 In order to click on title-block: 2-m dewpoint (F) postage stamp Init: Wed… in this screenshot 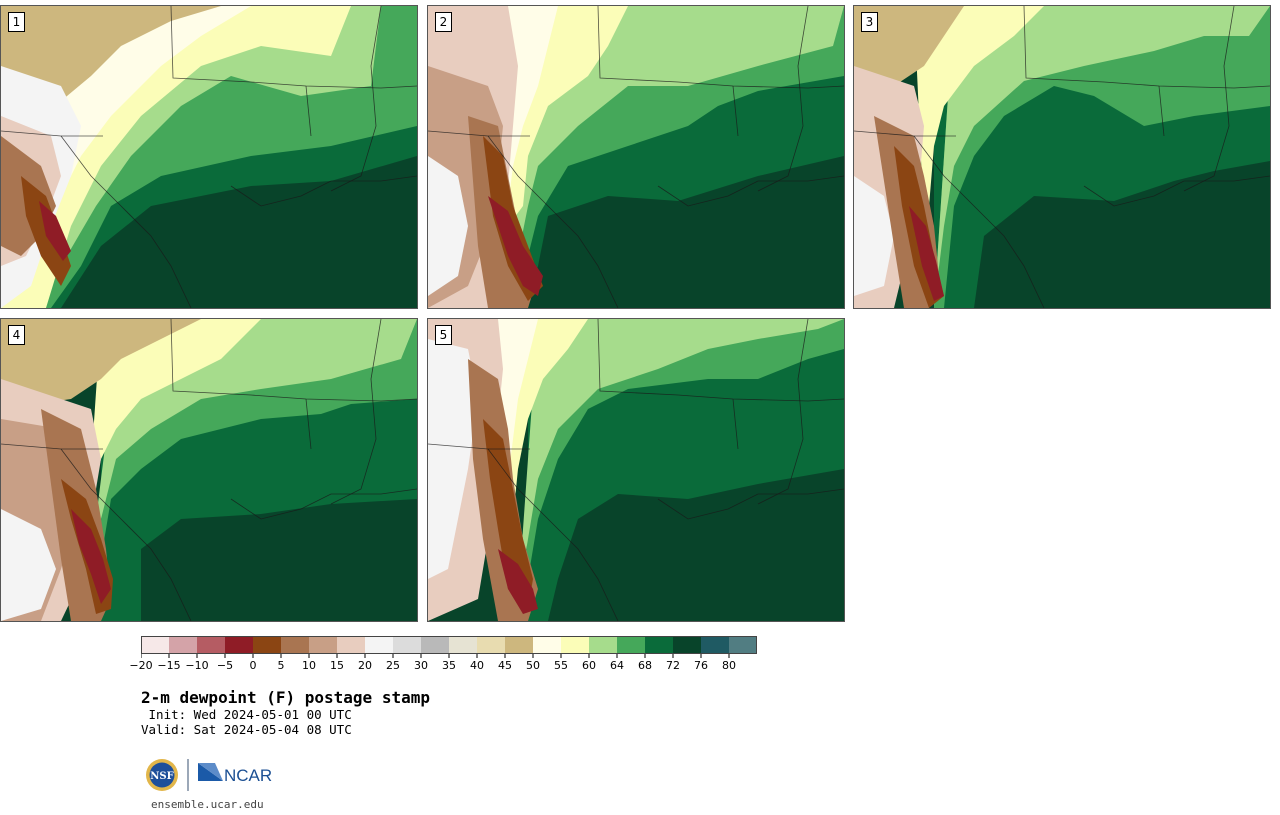, I will do `click(285, 712)`.